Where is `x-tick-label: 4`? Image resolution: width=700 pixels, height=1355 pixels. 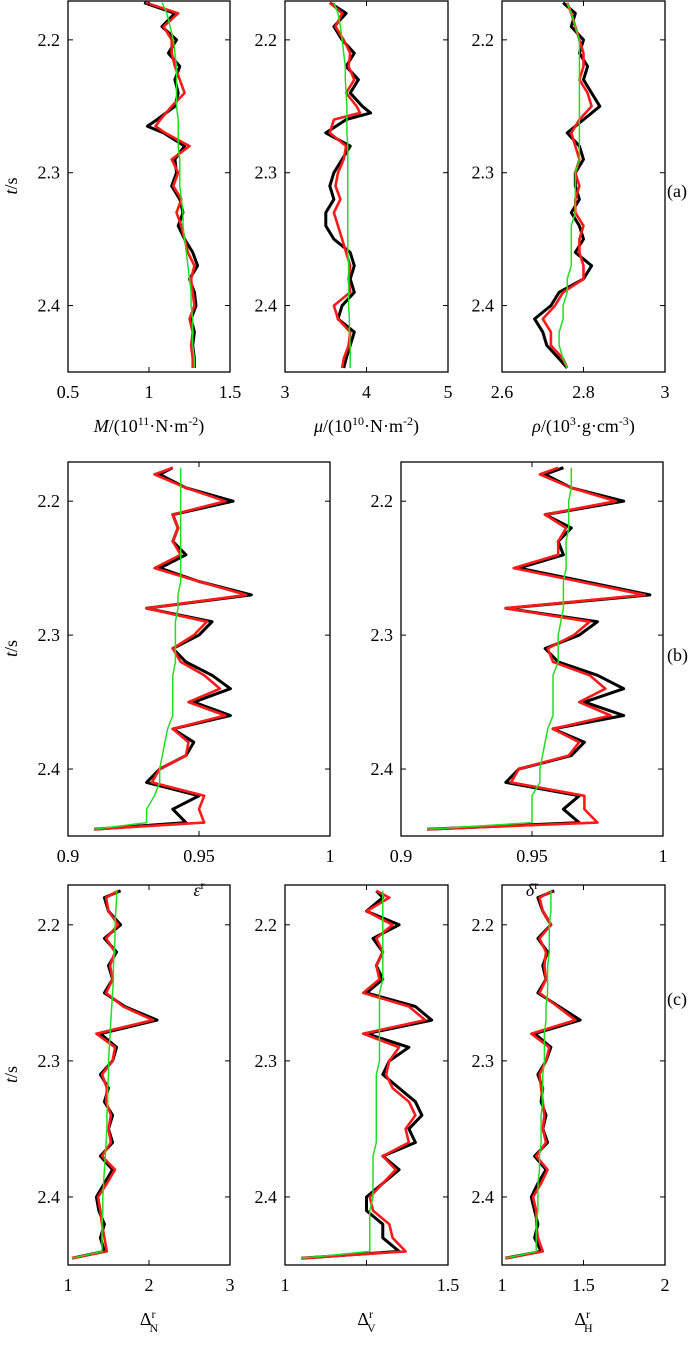
x-tick-label: 4 is located at coordinates (366, 392).